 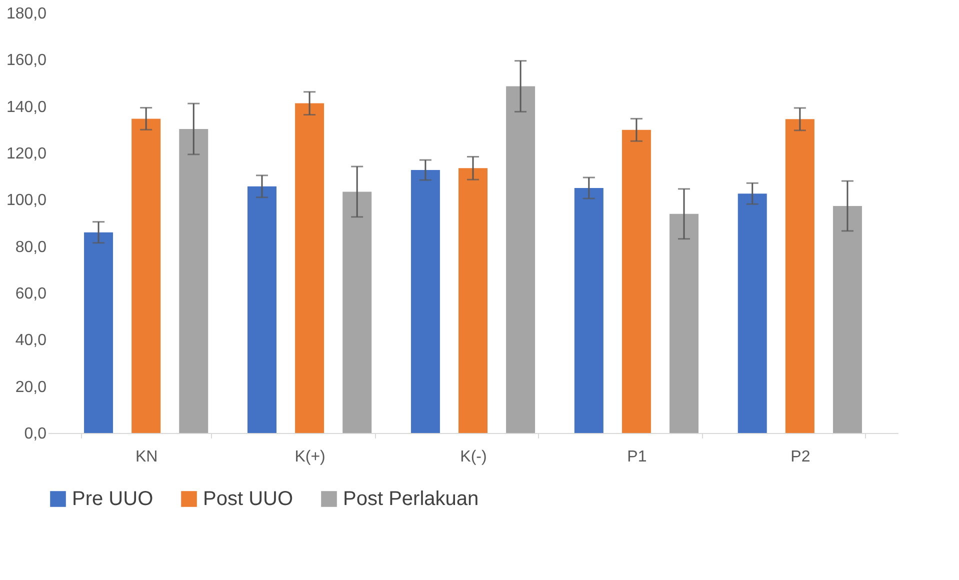 What do you see at coordinates (31, 247) in the screenshot?
I see `y-tick-label: 80,0` at bounding box center [31, 247].